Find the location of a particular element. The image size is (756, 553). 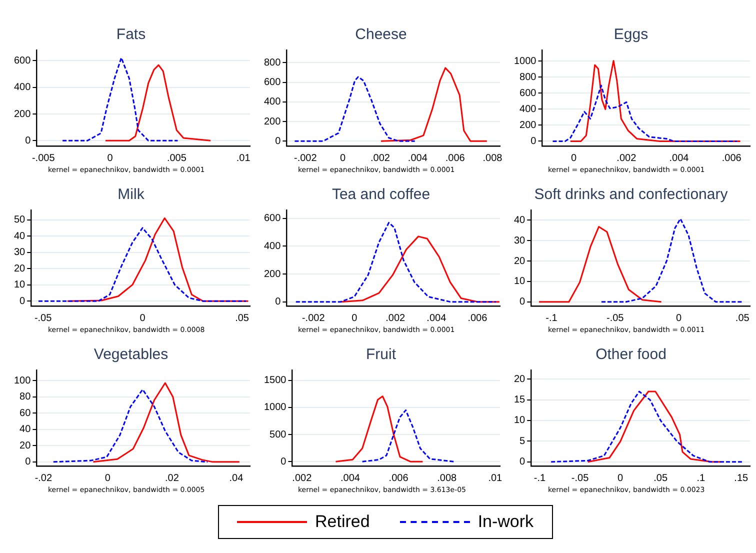

x-tick-label: .15 is located at coordinates (741, 478).